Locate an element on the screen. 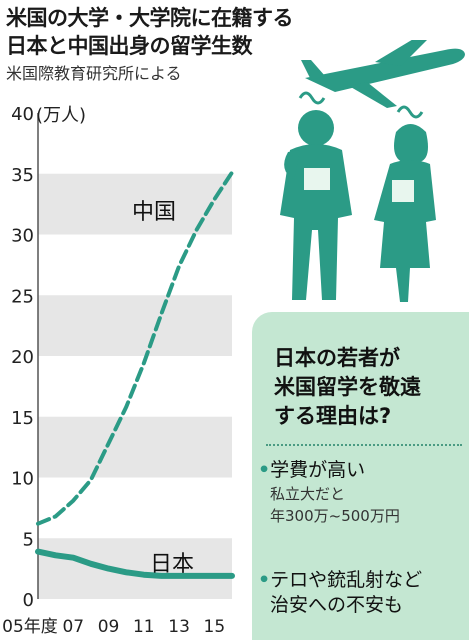 The height and width of the screenshot is (640, 469). y-axis: 0 5 10 15 20 25 30 35 40 is located at coordinates (25, 357).